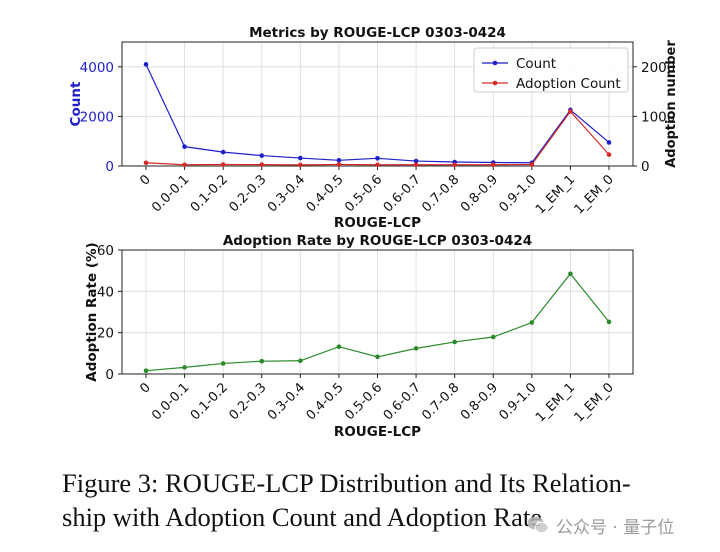 This screenshot has width=720, height=552. Describe the element at coordinates (402, 401) in the screenshot. I see `bottom-chart-xtick-label: 0.6-0.7` at that location.